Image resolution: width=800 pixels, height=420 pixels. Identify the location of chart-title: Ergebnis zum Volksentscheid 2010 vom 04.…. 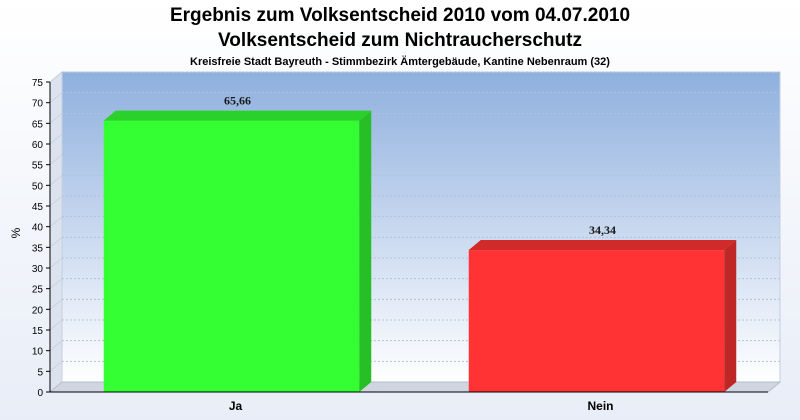
(400, 15).